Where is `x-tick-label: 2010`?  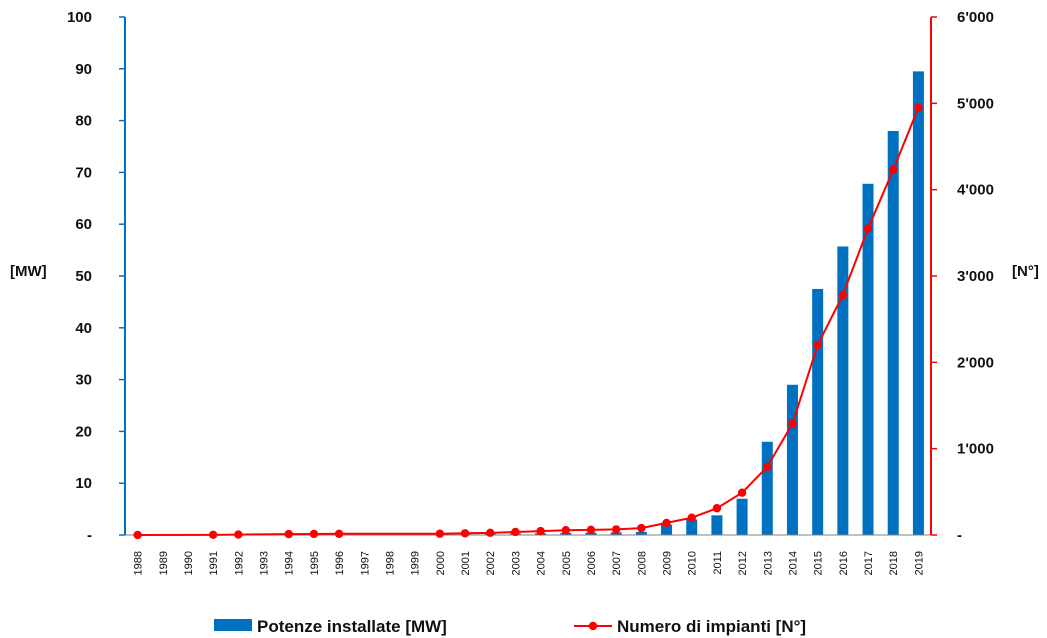 x-tick-label: 2010 is located at coordinates (693, 563).